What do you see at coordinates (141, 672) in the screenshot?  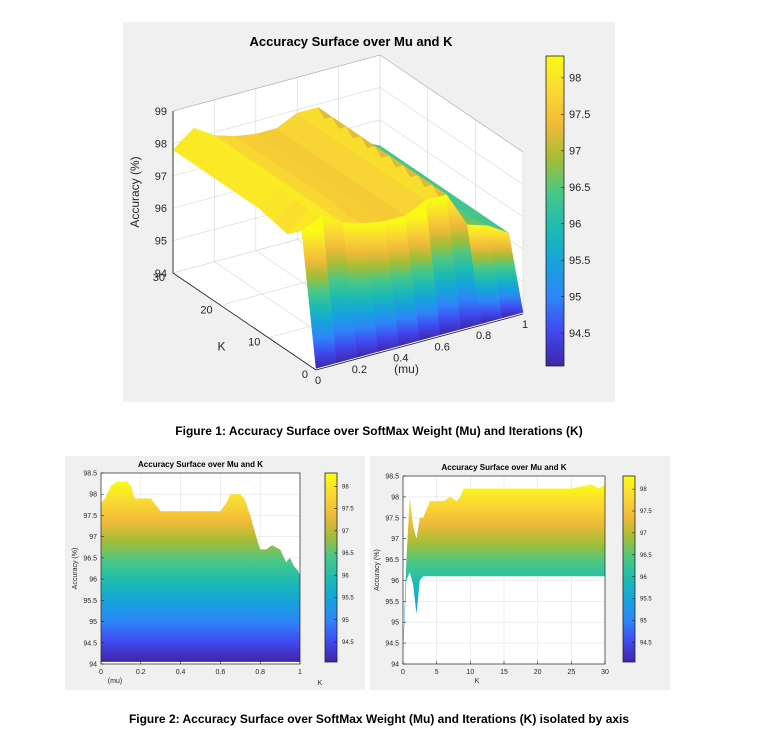 I see `mu-x-tick-label: 0.2` at bounding box center [141, 672].